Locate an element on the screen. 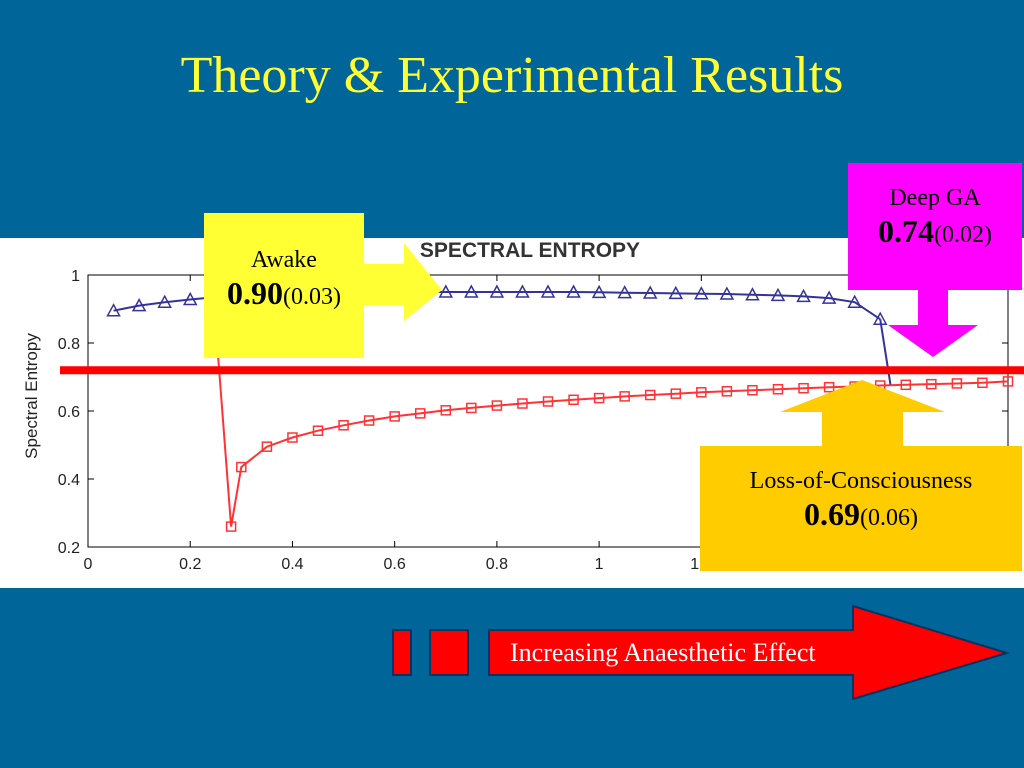 Image resolution: width=1024 pixels, height=768 pixels. slide-title: Theory & Experimental Results is located at coordinates (512, 75).